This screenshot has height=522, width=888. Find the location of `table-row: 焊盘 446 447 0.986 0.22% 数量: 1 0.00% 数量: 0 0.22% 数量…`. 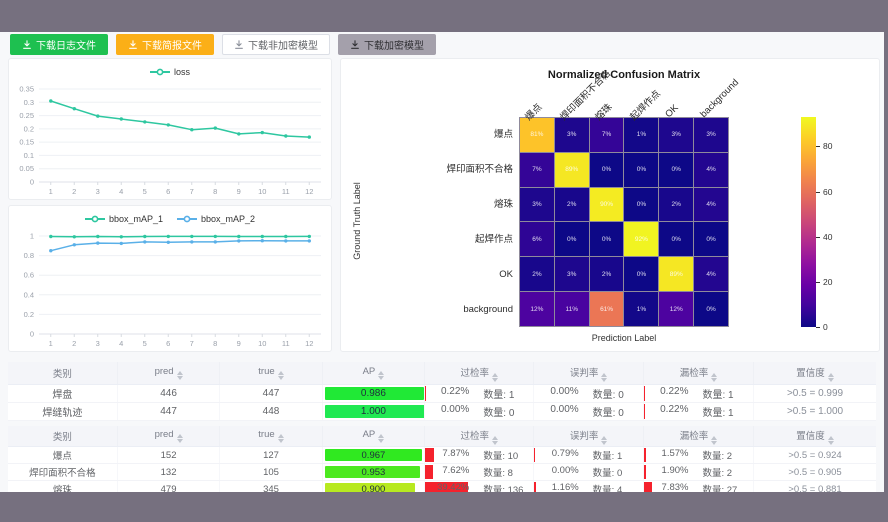

table-row: 焊盘 446 447 0.986 0.22% 数量: 1 0.00% 数量: 0 0.22% 数量… is located at coordinates (442, 393).